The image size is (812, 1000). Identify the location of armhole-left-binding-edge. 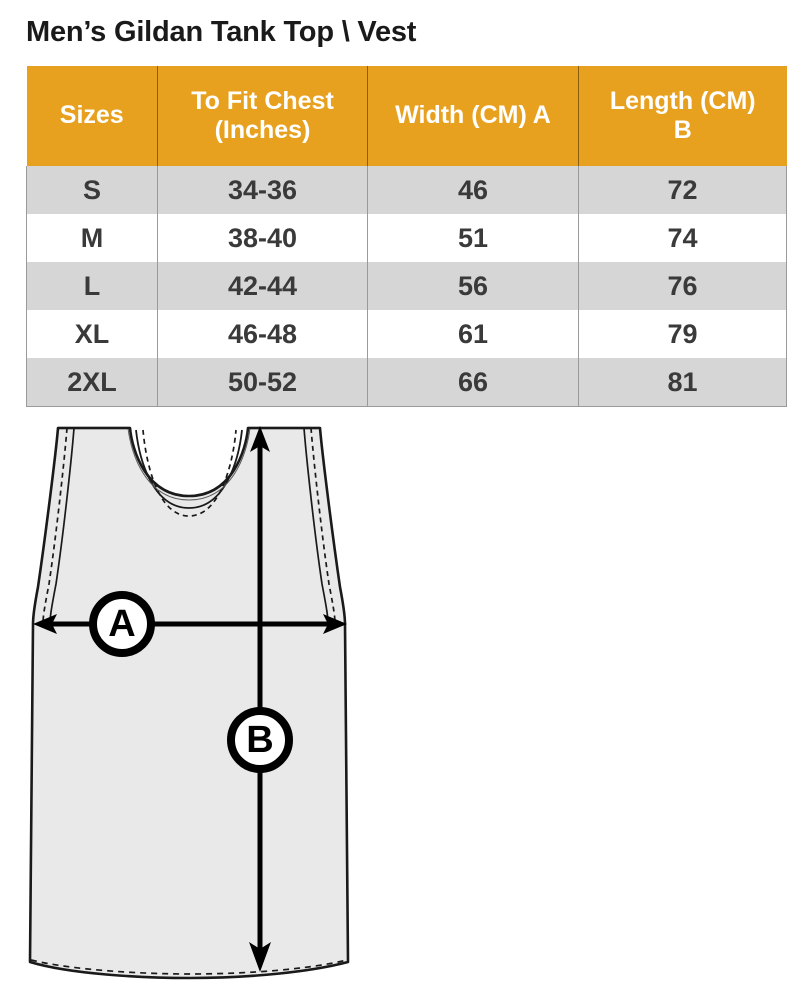
(62, 526).